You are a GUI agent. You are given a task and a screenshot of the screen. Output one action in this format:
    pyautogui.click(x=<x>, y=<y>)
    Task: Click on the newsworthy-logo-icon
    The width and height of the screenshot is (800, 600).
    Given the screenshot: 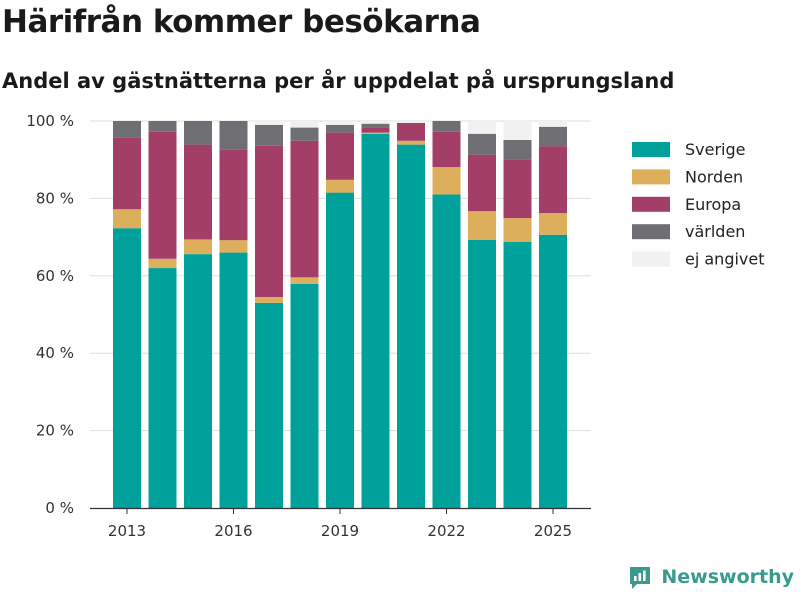 What is the action you would take?
    pyautogui.click(x=640, y=578)
    